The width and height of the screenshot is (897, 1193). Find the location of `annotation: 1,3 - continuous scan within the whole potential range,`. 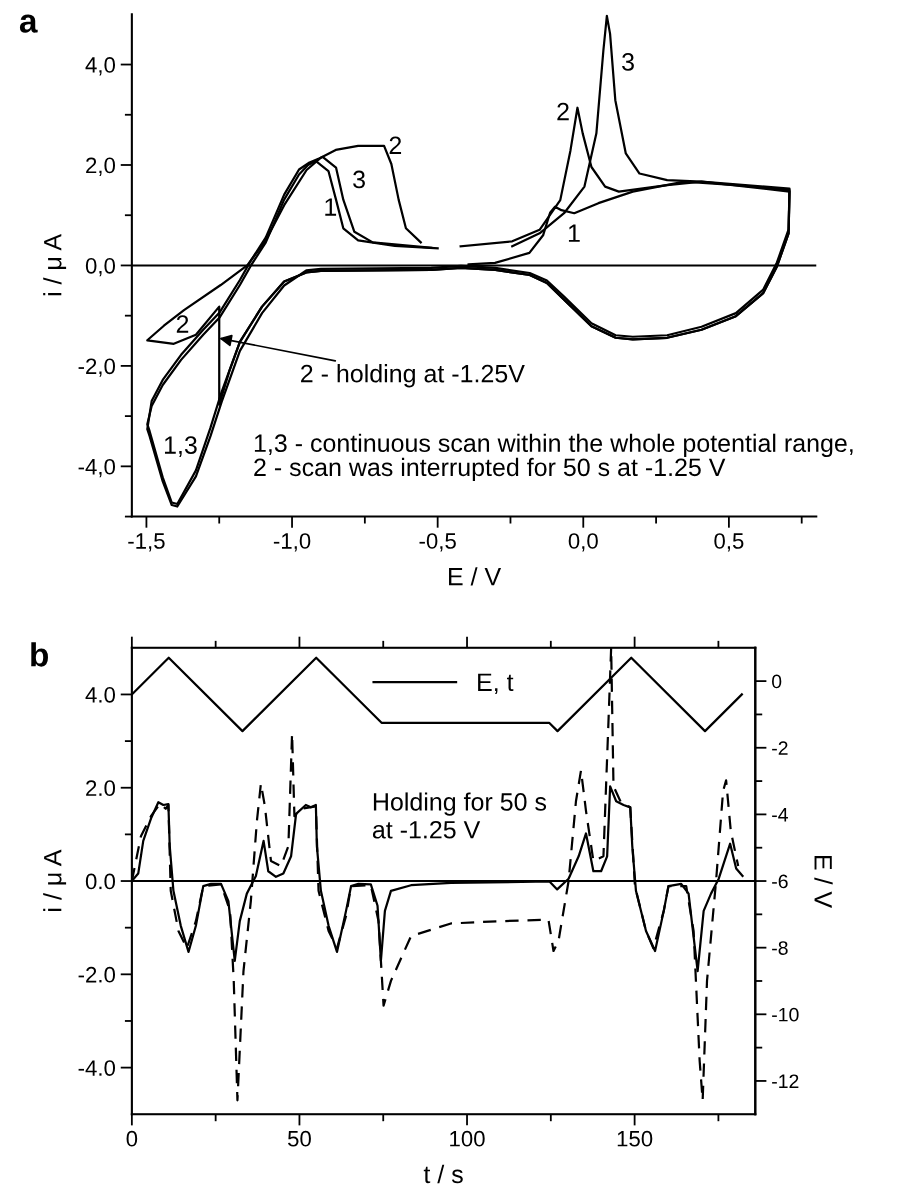

annotation: 1,3 - continuous scan within the whole potential range, is located at coordinates (553, 445).